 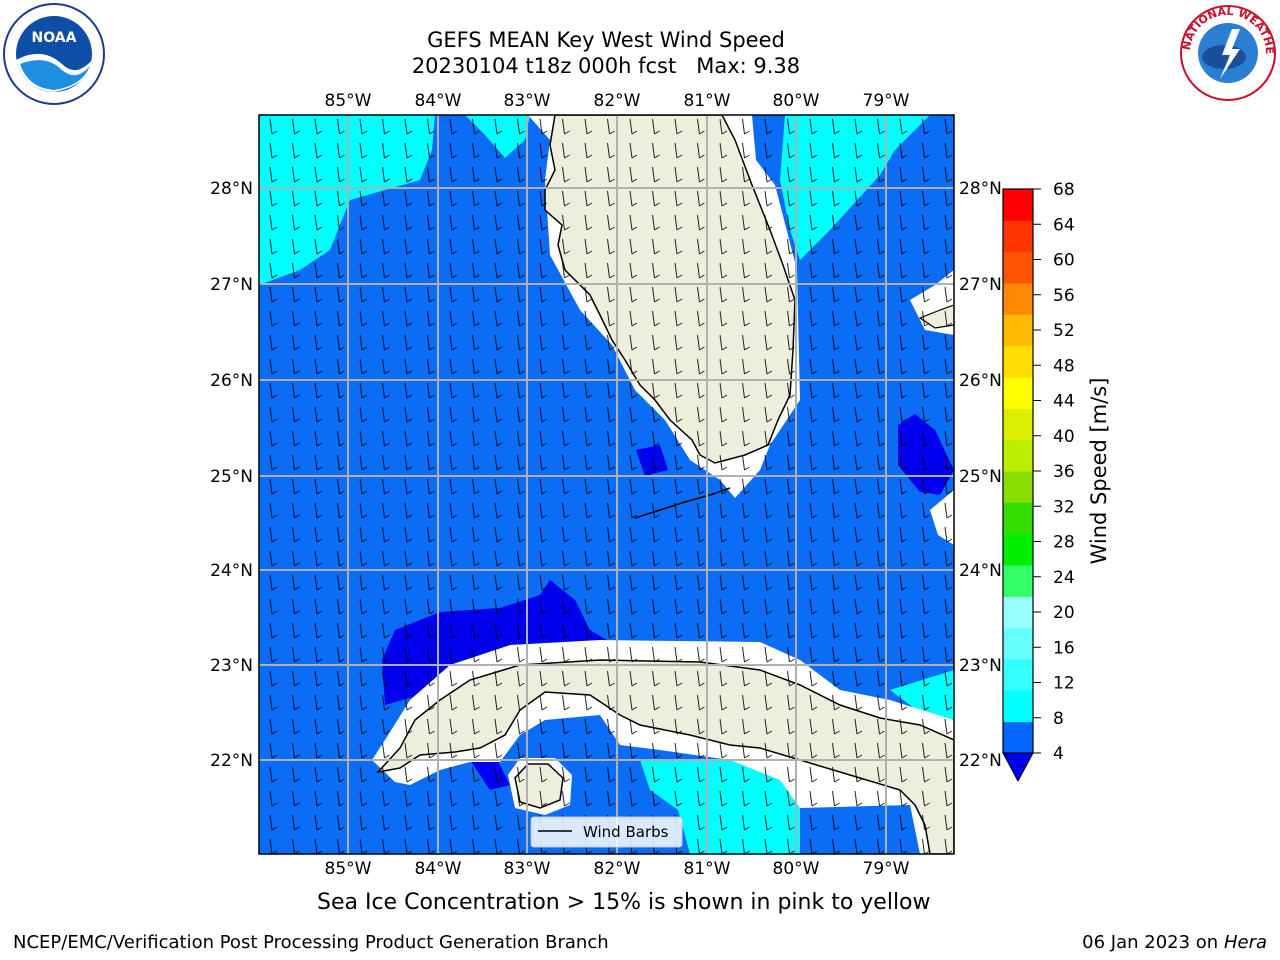 What do you see at coordinates (886, 869) in the screenshot?
I see `lon-label-bottom: 79°W` at bounding box center [886, 869].